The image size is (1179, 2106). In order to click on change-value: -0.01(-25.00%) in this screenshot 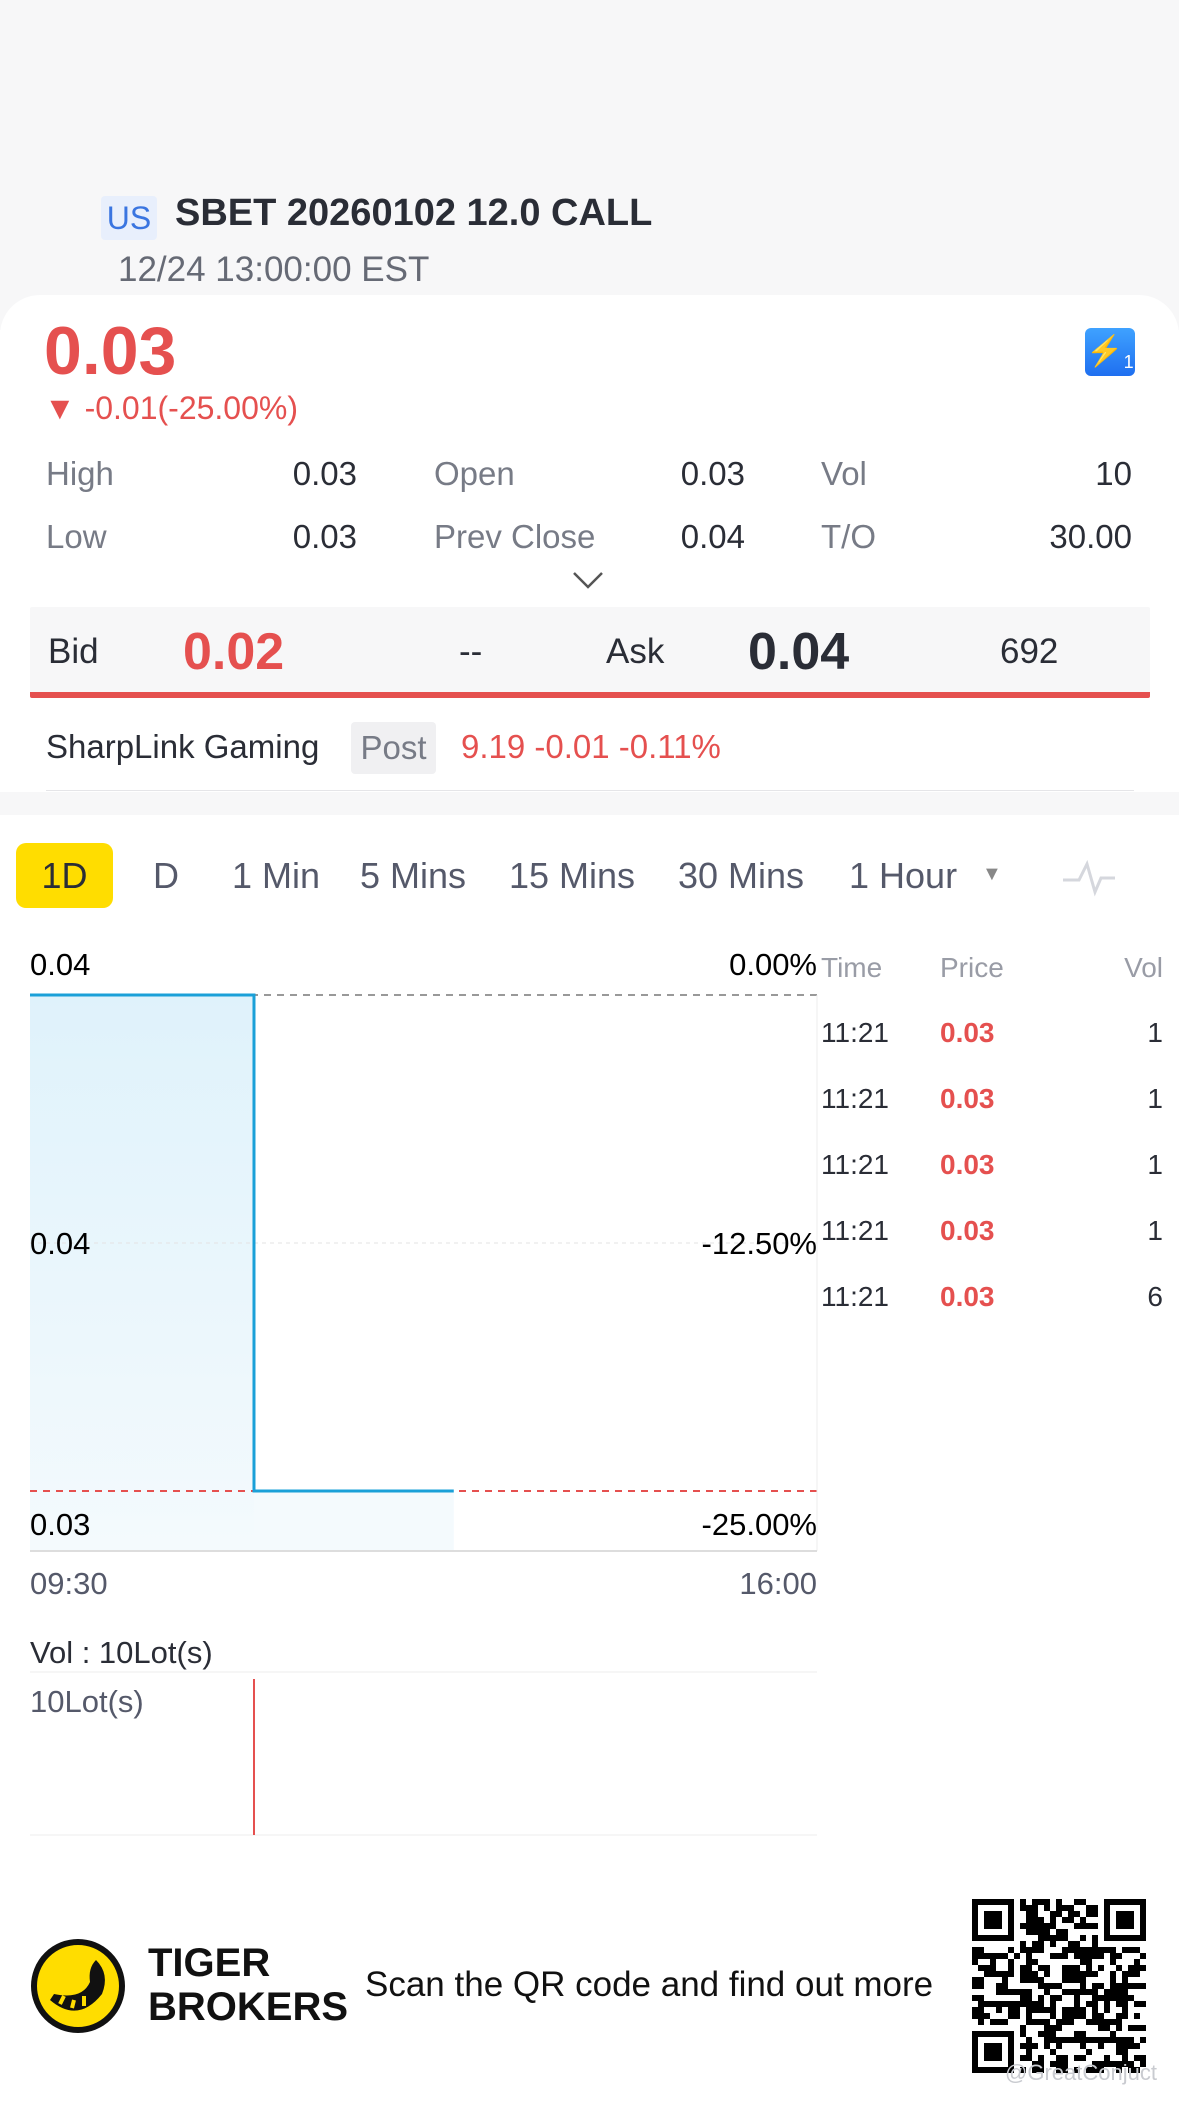, I will do `click(191, 408)`.